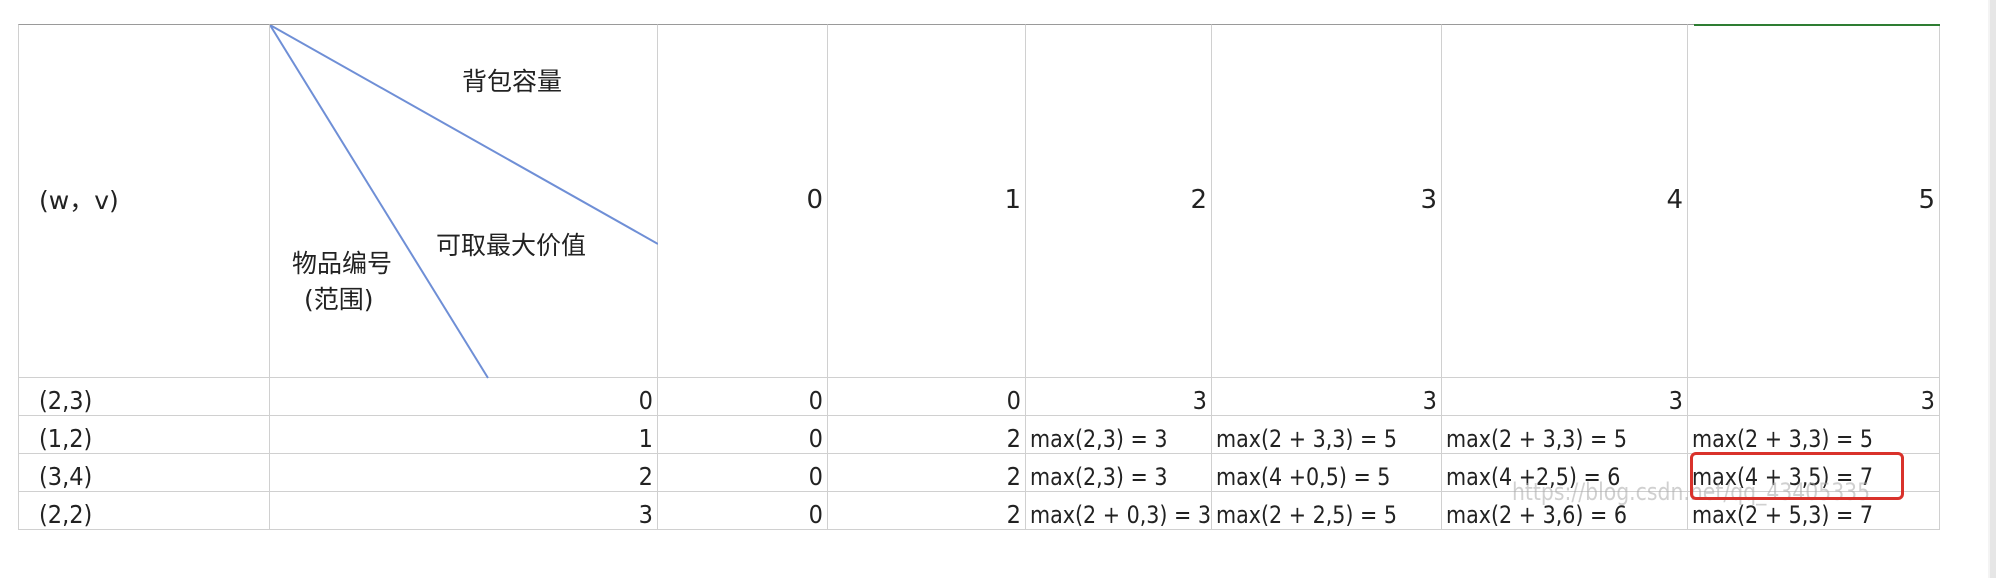 Image resolution: width=1996 pixels, height=578 pixels. Describe the element at coordinates (814, 200) in the screenshot. I see `capacity-0-text: 0` at that location.